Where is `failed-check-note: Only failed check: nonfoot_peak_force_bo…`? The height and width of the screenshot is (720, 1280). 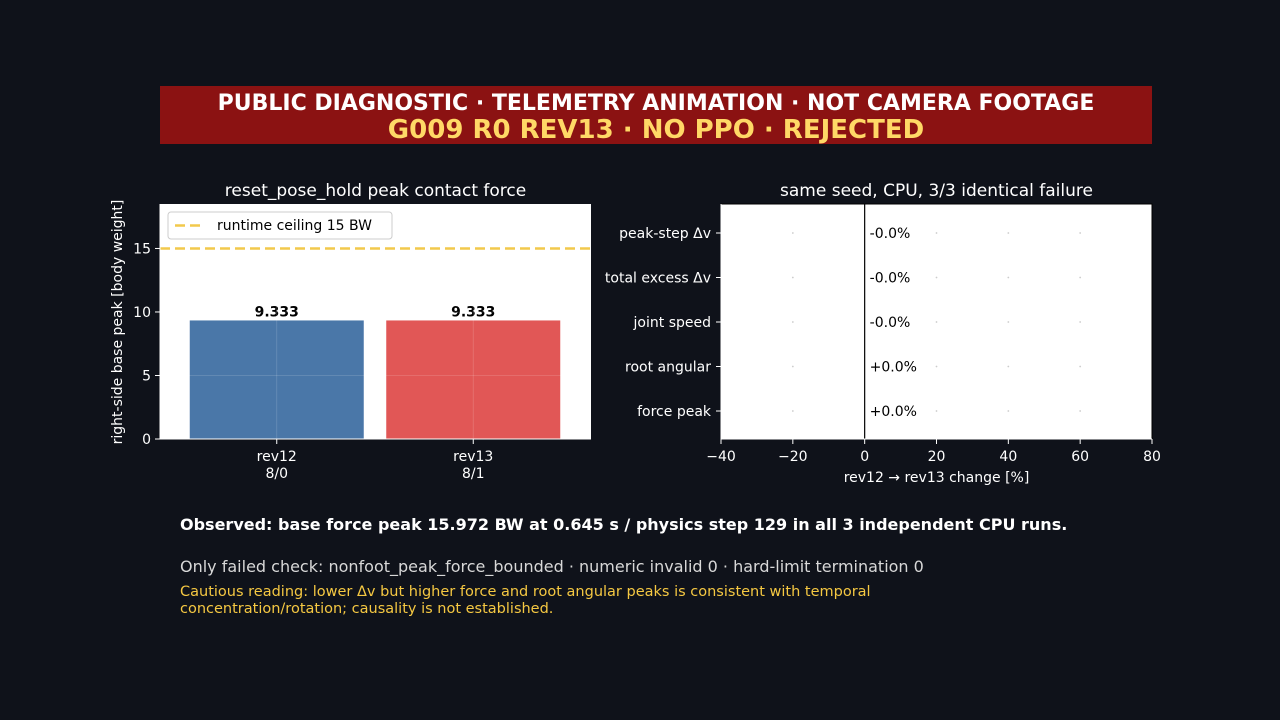 failed-check-note: Only failed check: nonfoot_peak_force_bo… is located at coordinates (552, 566).